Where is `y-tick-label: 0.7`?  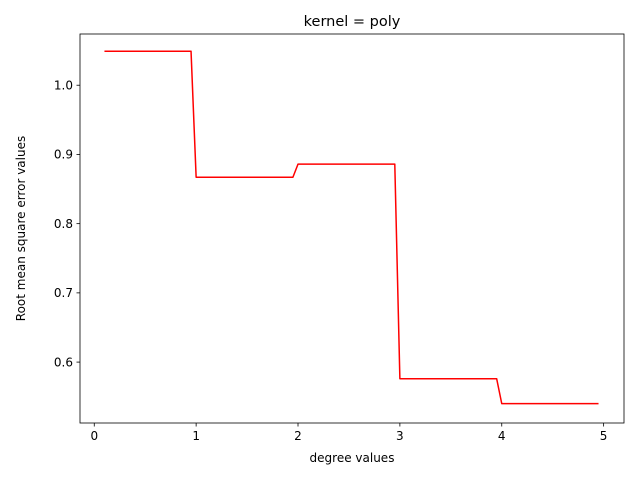 y-tick-label: 0.7 is located at coordinates (63, 293).